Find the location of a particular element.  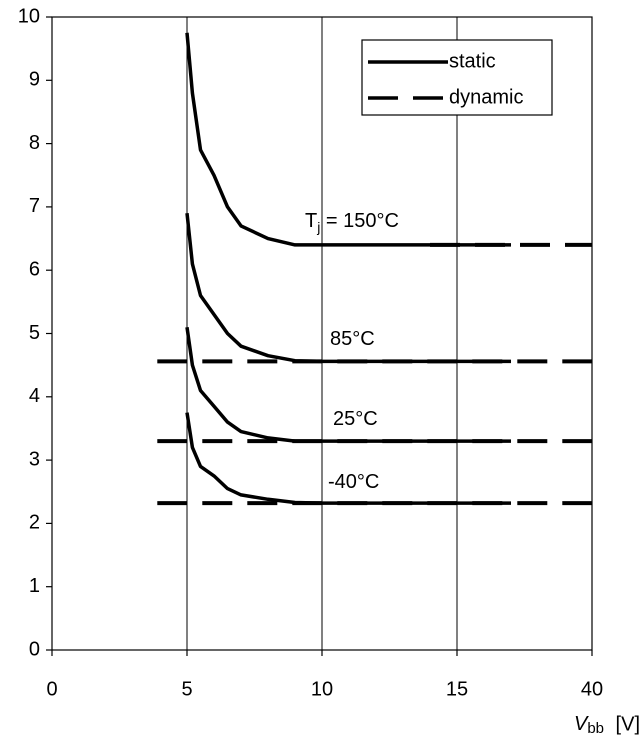

legend-label: dynamic is located at coordinates (486, 97).